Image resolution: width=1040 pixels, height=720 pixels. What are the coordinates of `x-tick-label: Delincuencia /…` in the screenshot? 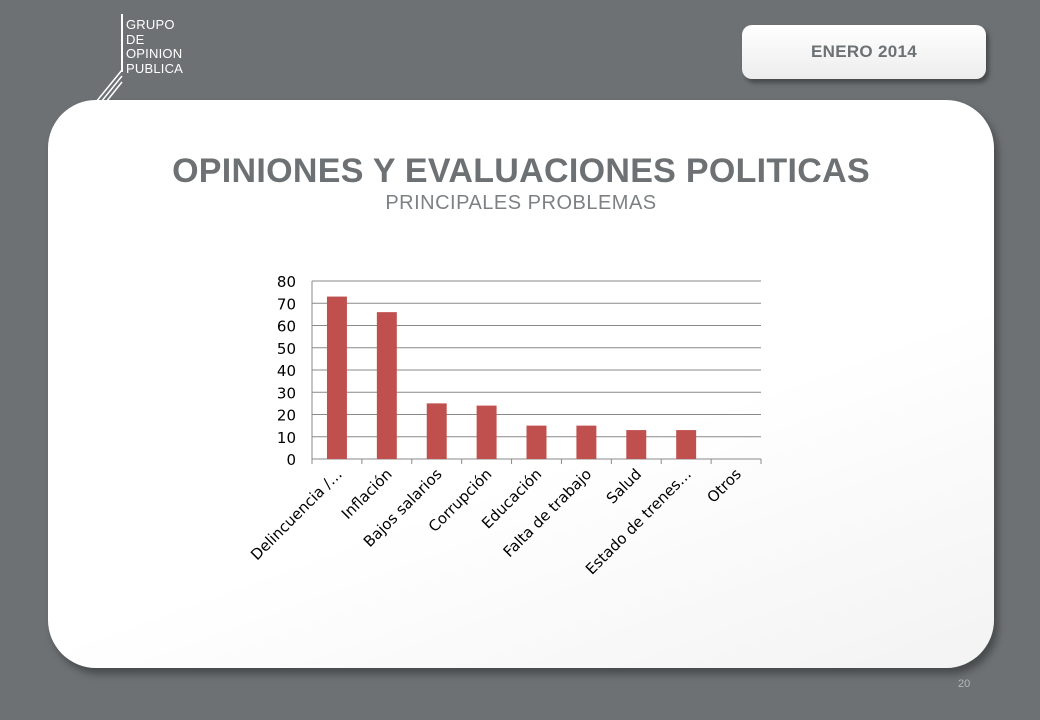 It's located at (296, 514).